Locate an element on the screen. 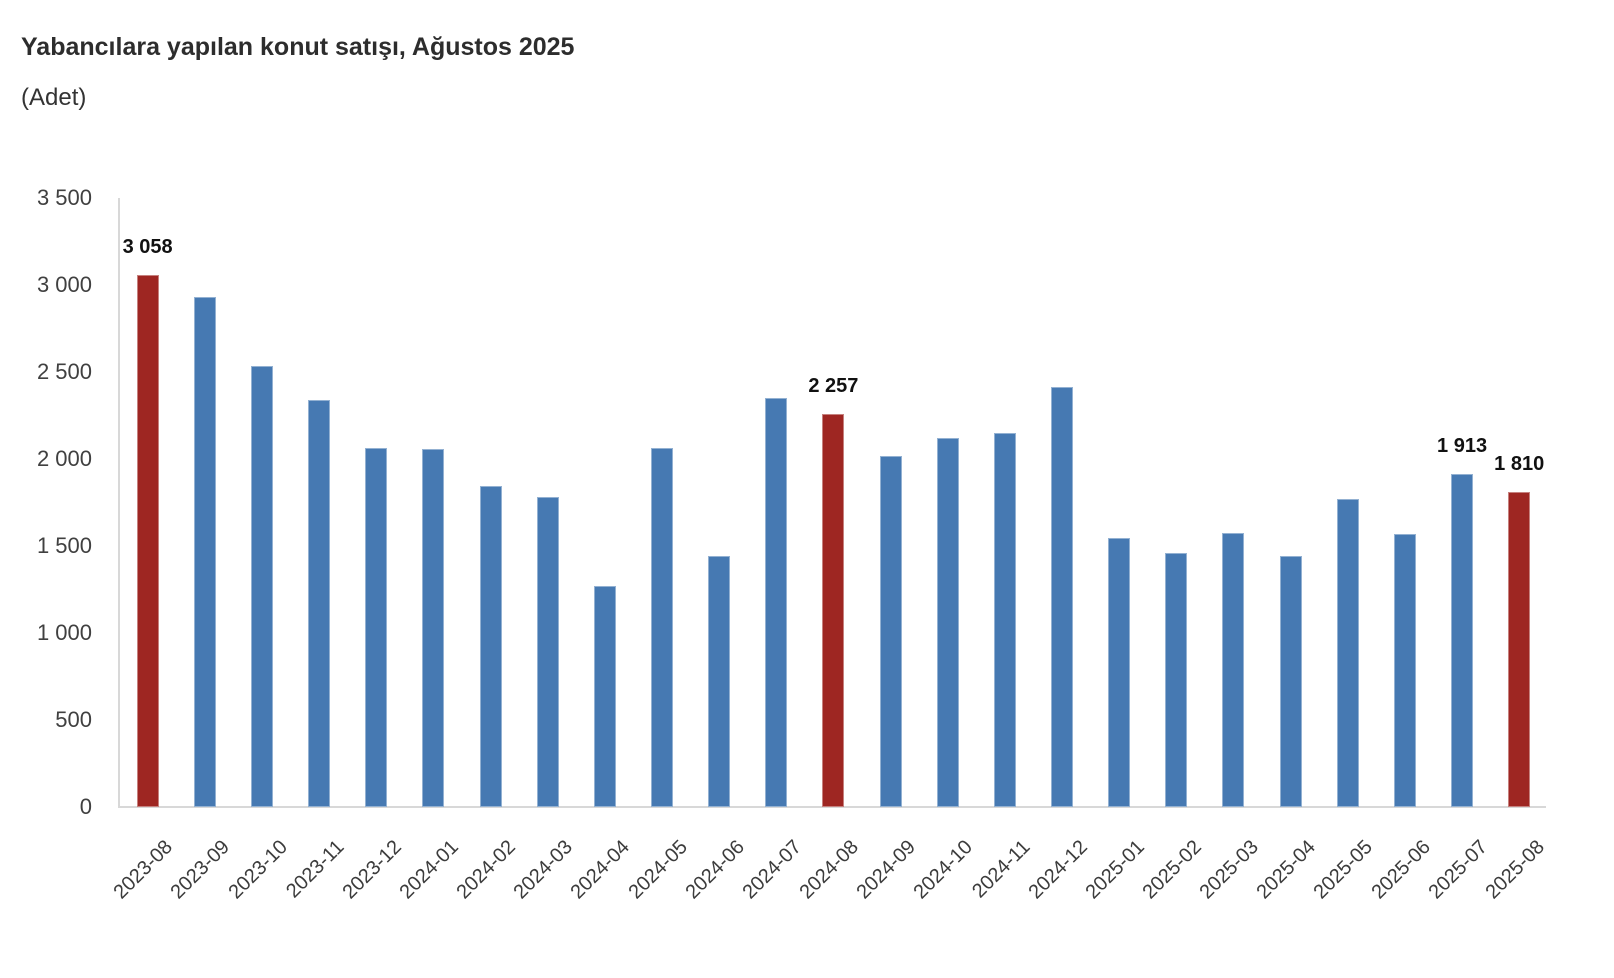 The image size is (1614, 978). x-axis-tick-label-2024-01: 2024-01 is located at coordinates (429, 870).